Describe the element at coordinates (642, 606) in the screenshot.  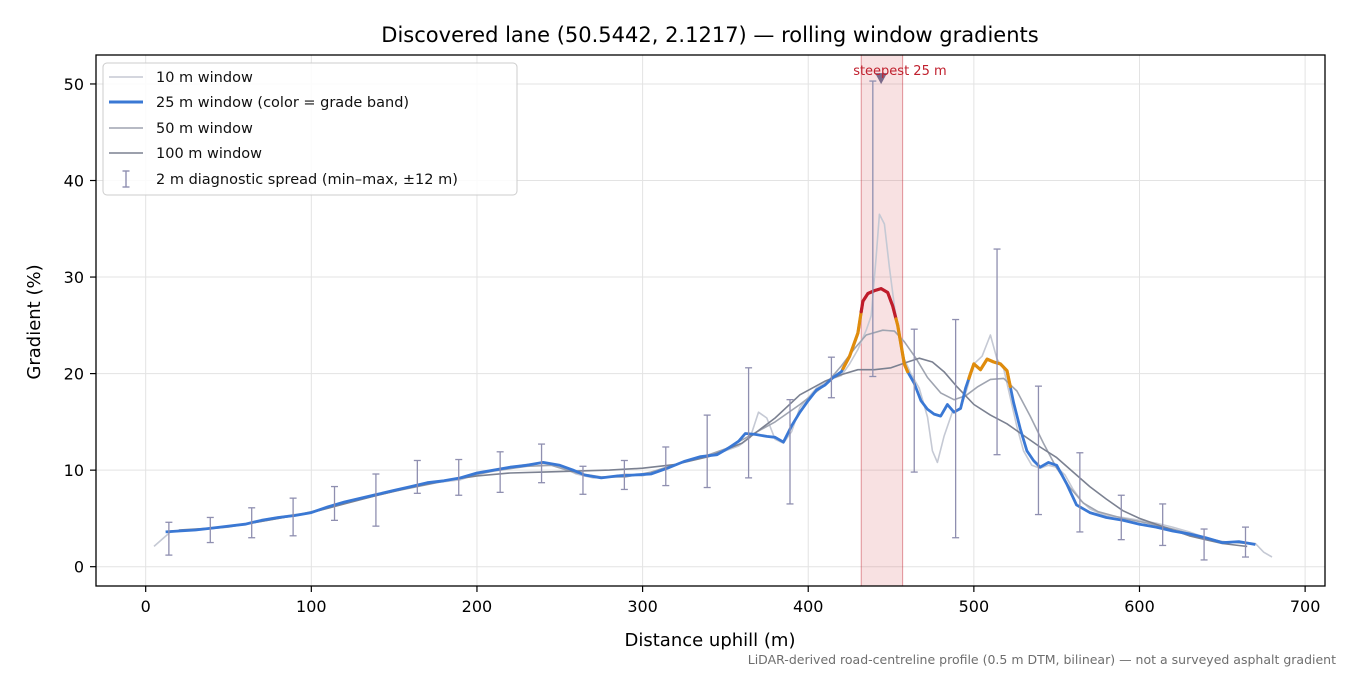
I see `x-tick-label: 300` at that location.